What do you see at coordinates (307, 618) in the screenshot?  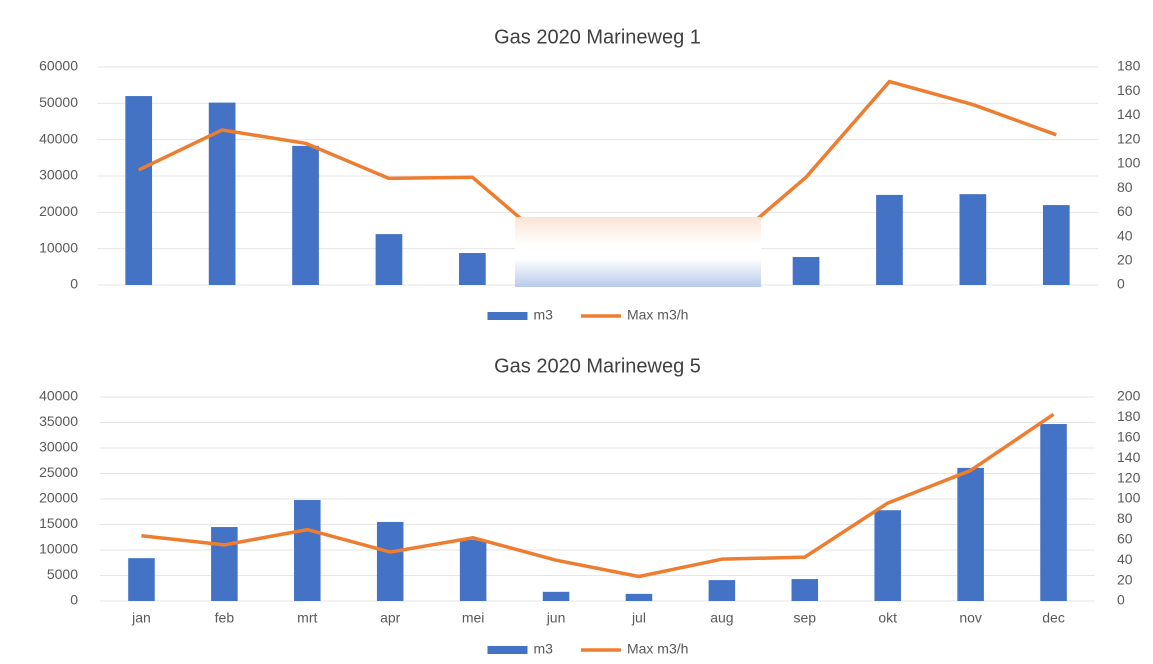 I see `x-tick-label: mrt` at bounding box center [307, 618].